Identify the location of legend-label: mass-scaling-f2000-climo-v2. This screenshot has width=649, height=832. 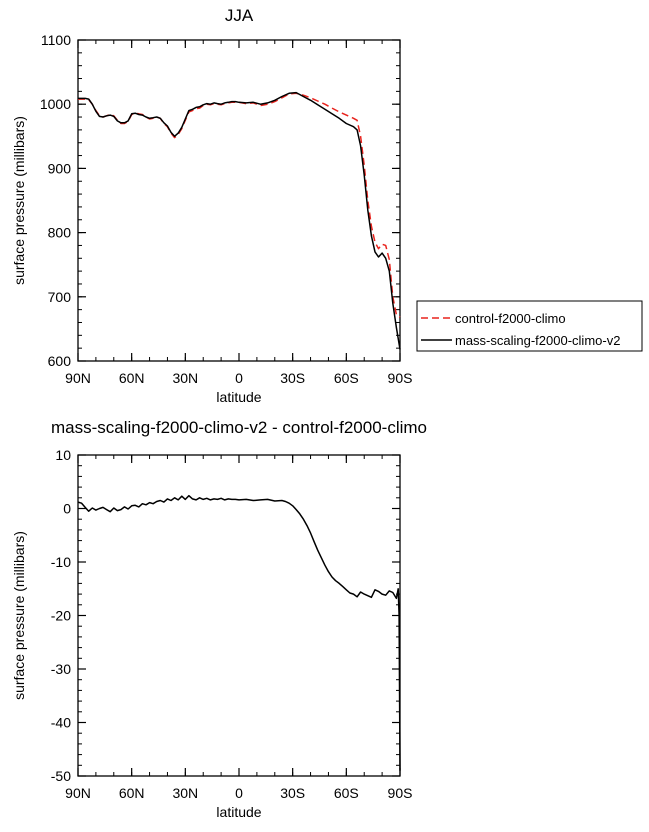
(537, 340).